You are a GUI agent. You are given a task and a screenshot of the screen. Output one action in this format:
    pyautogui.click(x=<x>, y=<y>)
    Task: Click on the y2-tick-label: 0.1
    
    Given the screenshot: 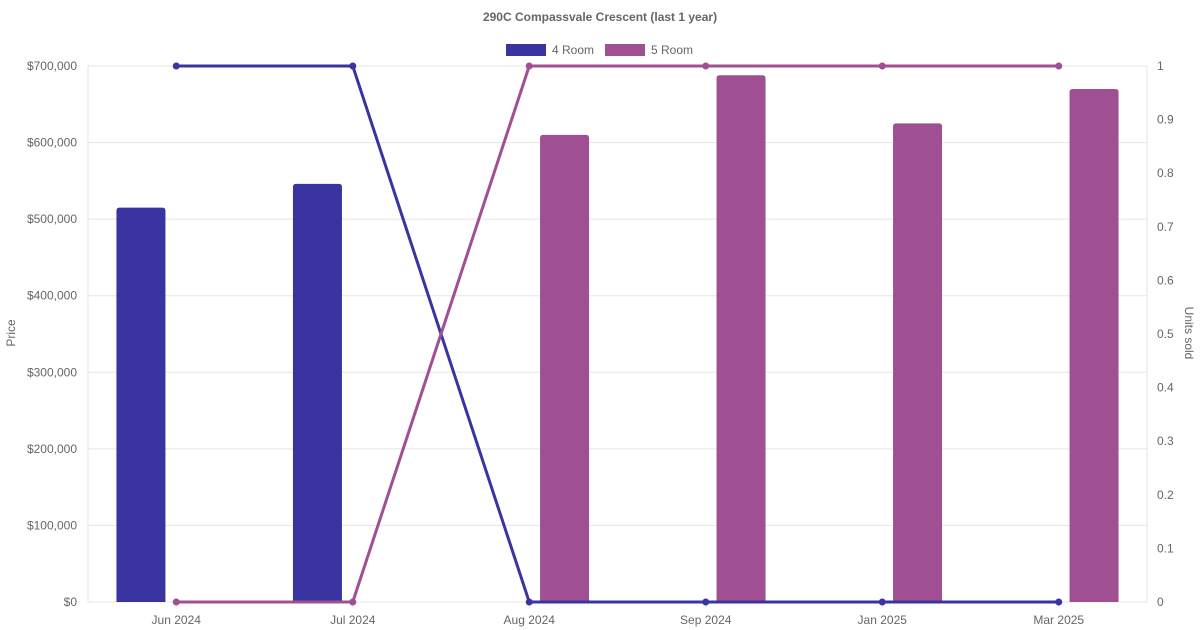 What is the action you would take?
    pyautogui.click(x=1165, y=548)
    